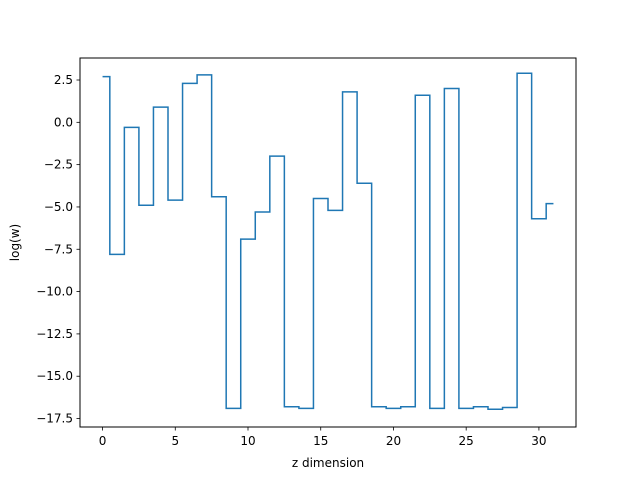 The image size is (640, 480). I want to click on x-tick-label: 10, so click(247, 441).